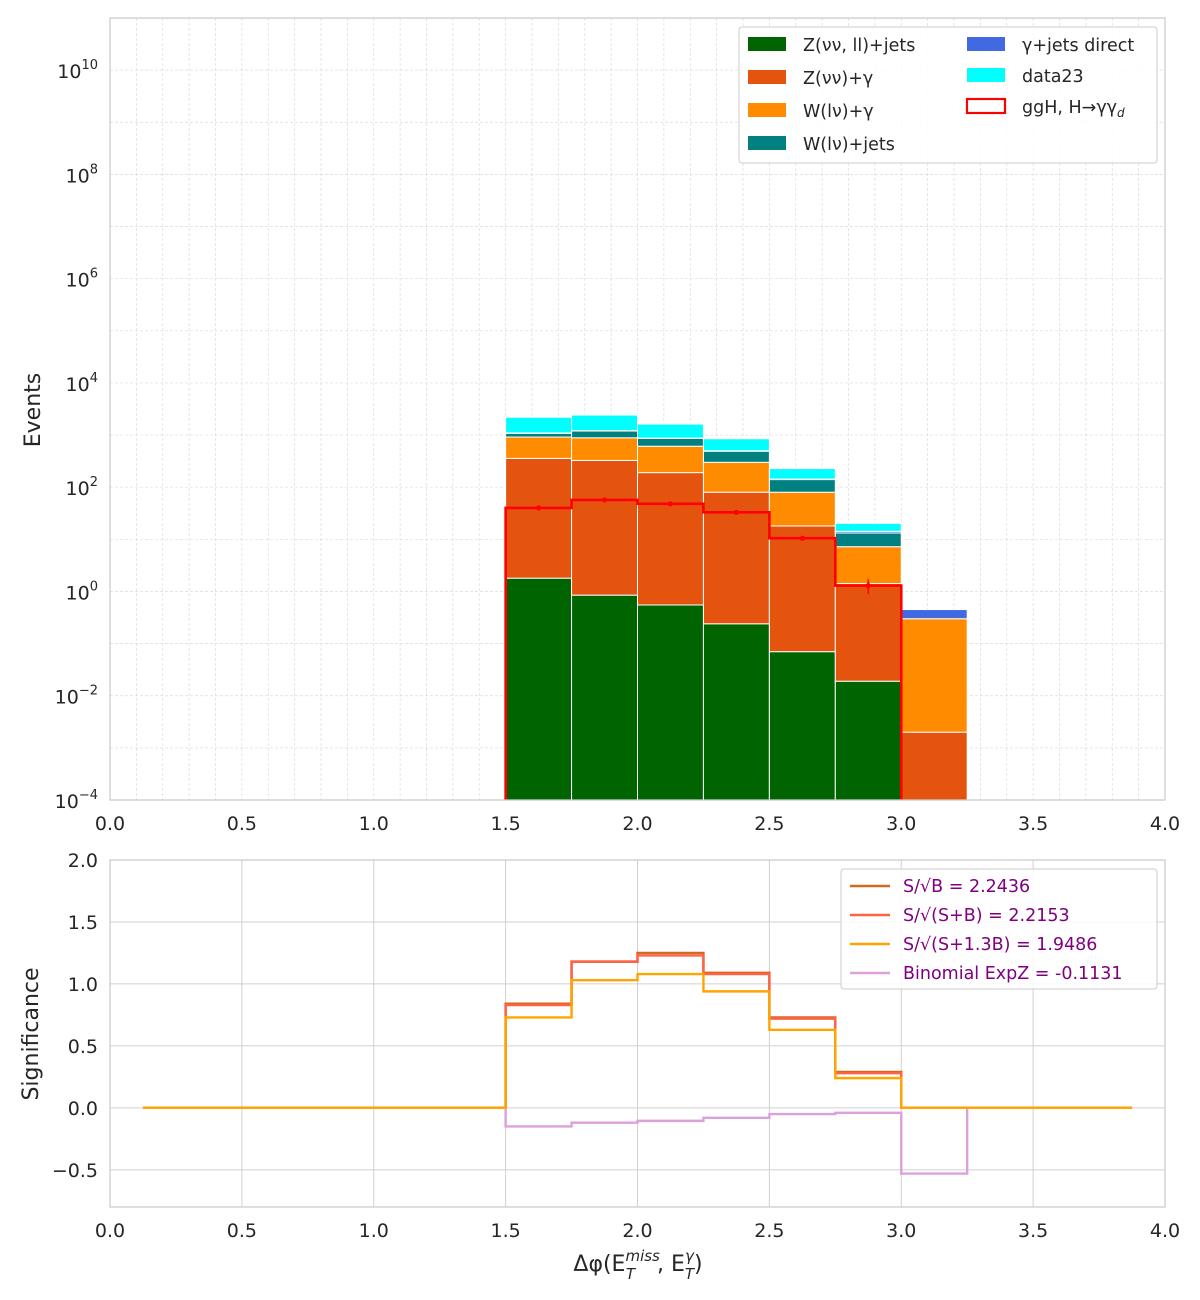 Image resolution: width=1200 pixels, height=1300 pixels. Describe the element at coordinates (901, 824) in the screenshot. I see `events-x-tick-label: 3.0` at that location.